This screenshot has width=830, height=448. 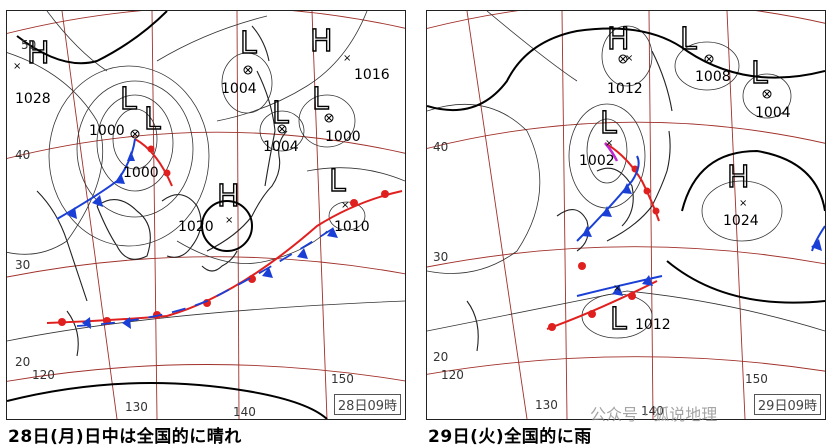 I want to click on watermark-text: 公众号 · 狐说地理, so click(x=654, y=414).